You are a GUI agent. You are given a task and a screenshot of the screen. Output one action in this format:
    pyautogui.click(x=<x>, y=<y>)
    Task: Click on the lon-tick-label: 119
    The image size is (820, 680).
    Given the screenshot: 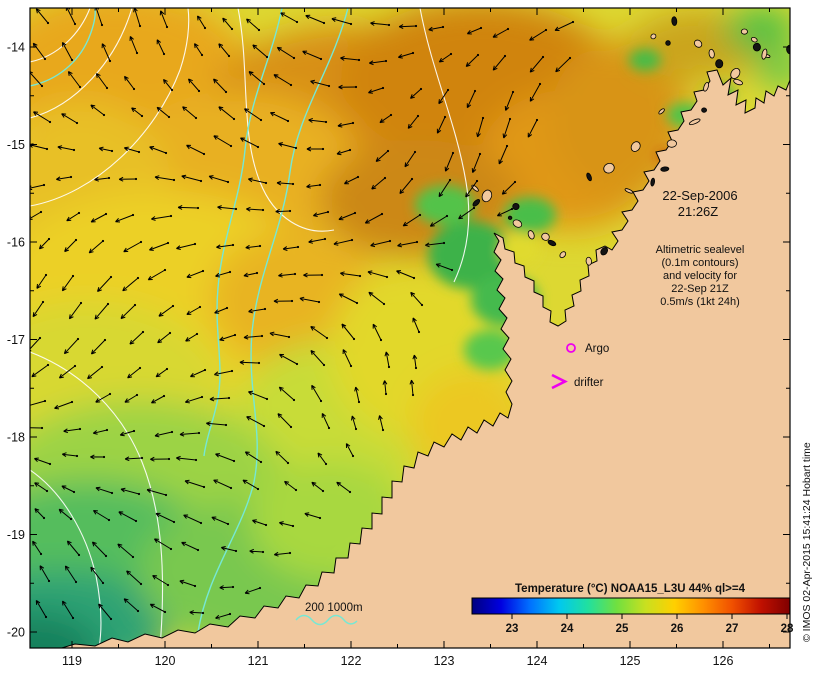 What is the action you would take?
    pyautogui.click(x=72, y=661)
    